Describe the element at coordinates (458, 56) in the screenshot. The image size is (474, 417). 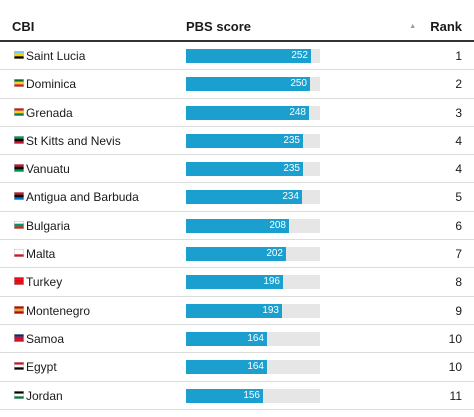
I see `rank-value: 1` at that location.